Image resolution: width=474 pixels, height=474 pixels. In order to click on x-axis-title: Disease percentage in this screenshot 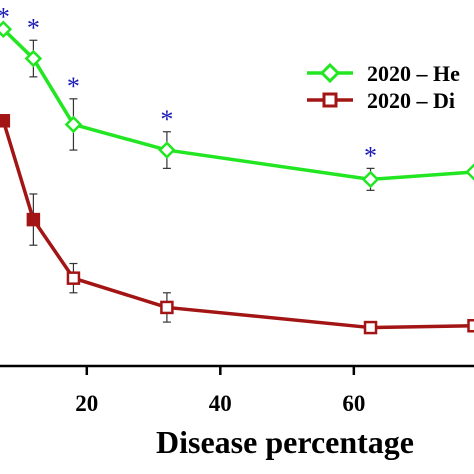, I will do `click(285, 442)`.